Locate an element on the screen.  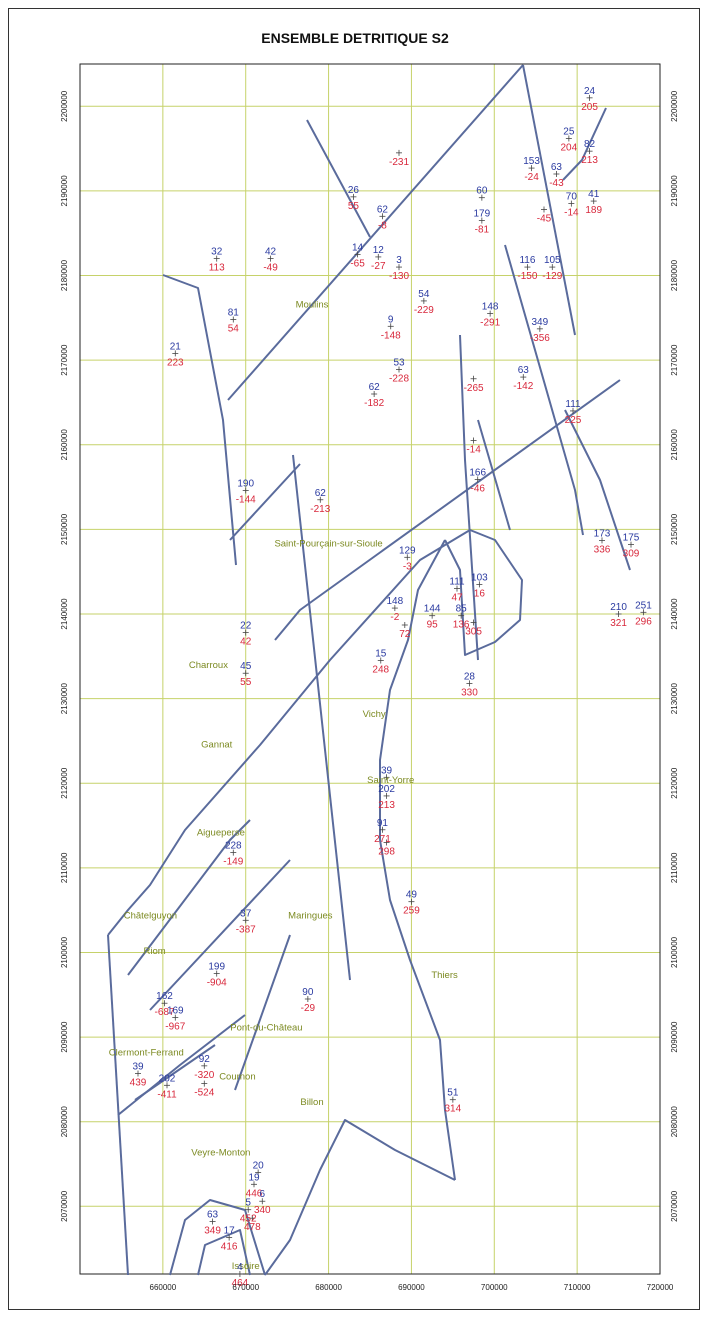
well-elevation-label: 9 is located at coordinates (391, 319).